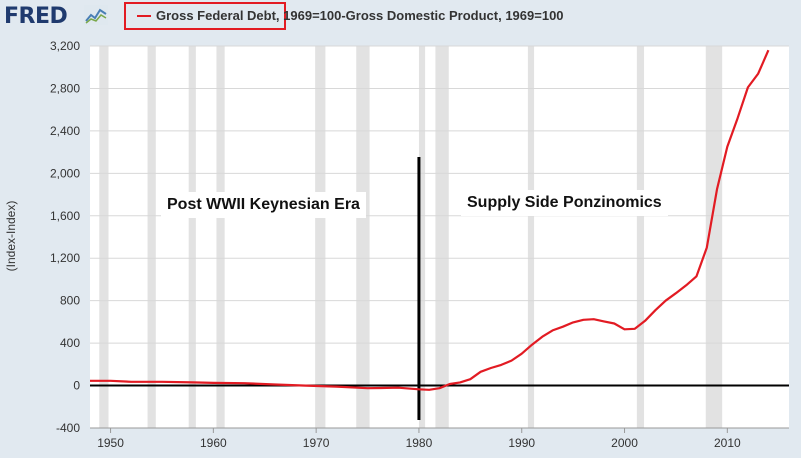 This screenshot has height=458, width=801. I want to click on trend-chart-icon, so click(96, 15).